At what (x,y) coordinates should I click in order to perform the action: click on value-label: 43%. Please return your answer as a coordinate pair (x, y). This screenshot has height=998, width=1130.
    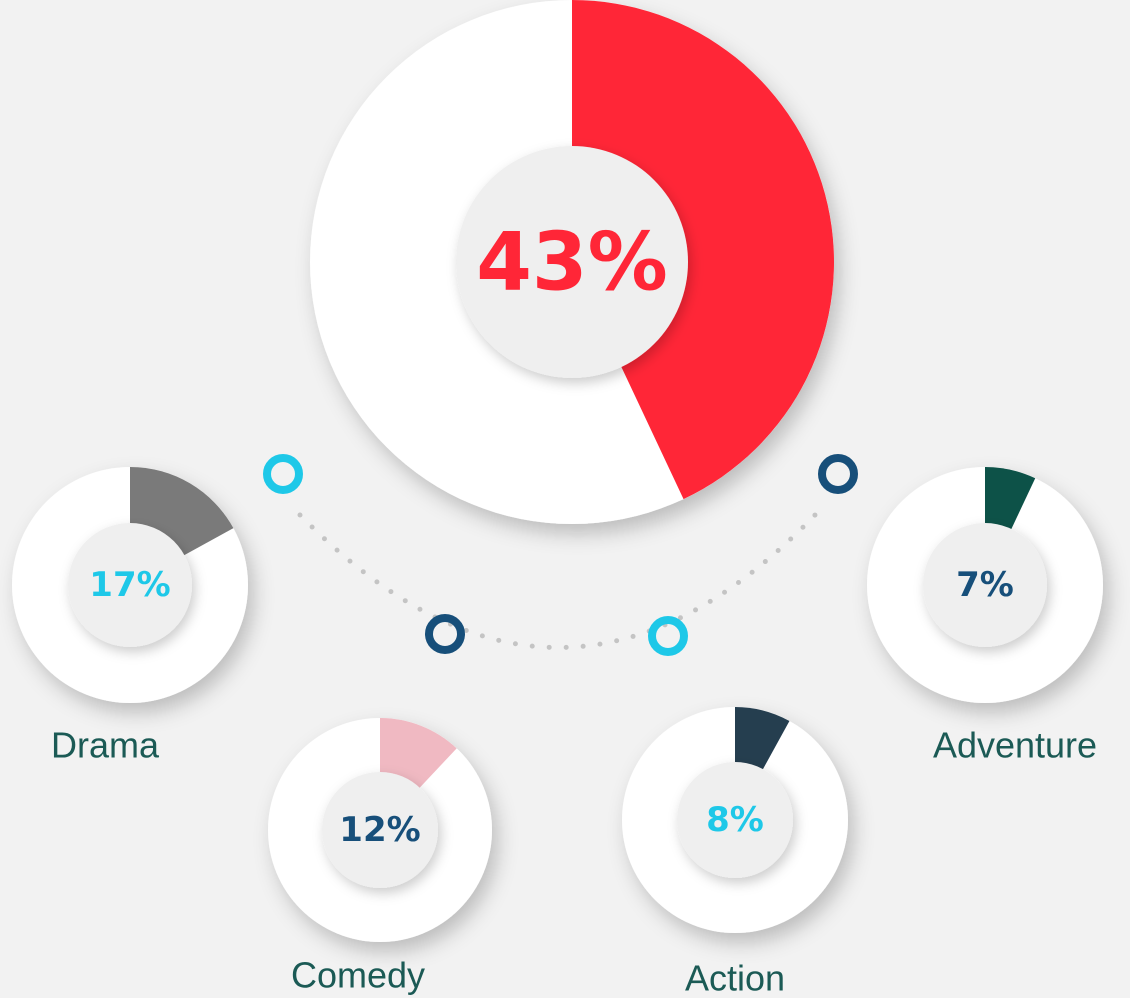
    Looking at the image, I should click on (571, 262).